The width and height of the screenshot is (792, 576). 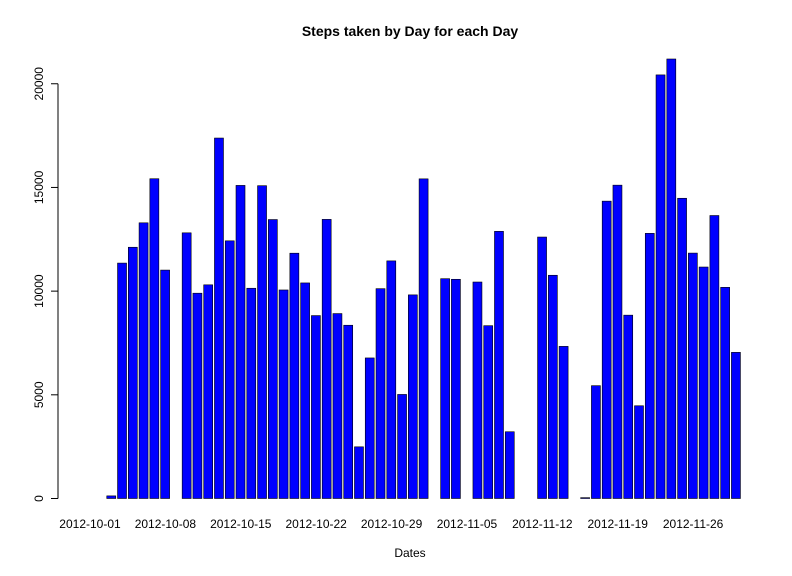 I want to click on x-tick-label: 2012-11-05, so click(x=467, y=524).